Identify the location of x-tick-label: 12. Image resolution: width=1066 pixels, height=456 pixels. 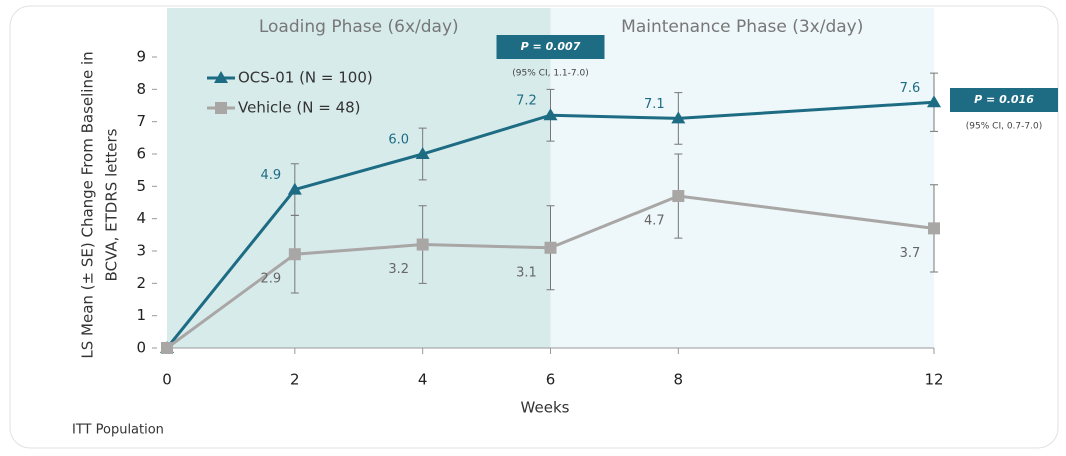
(933, 380).